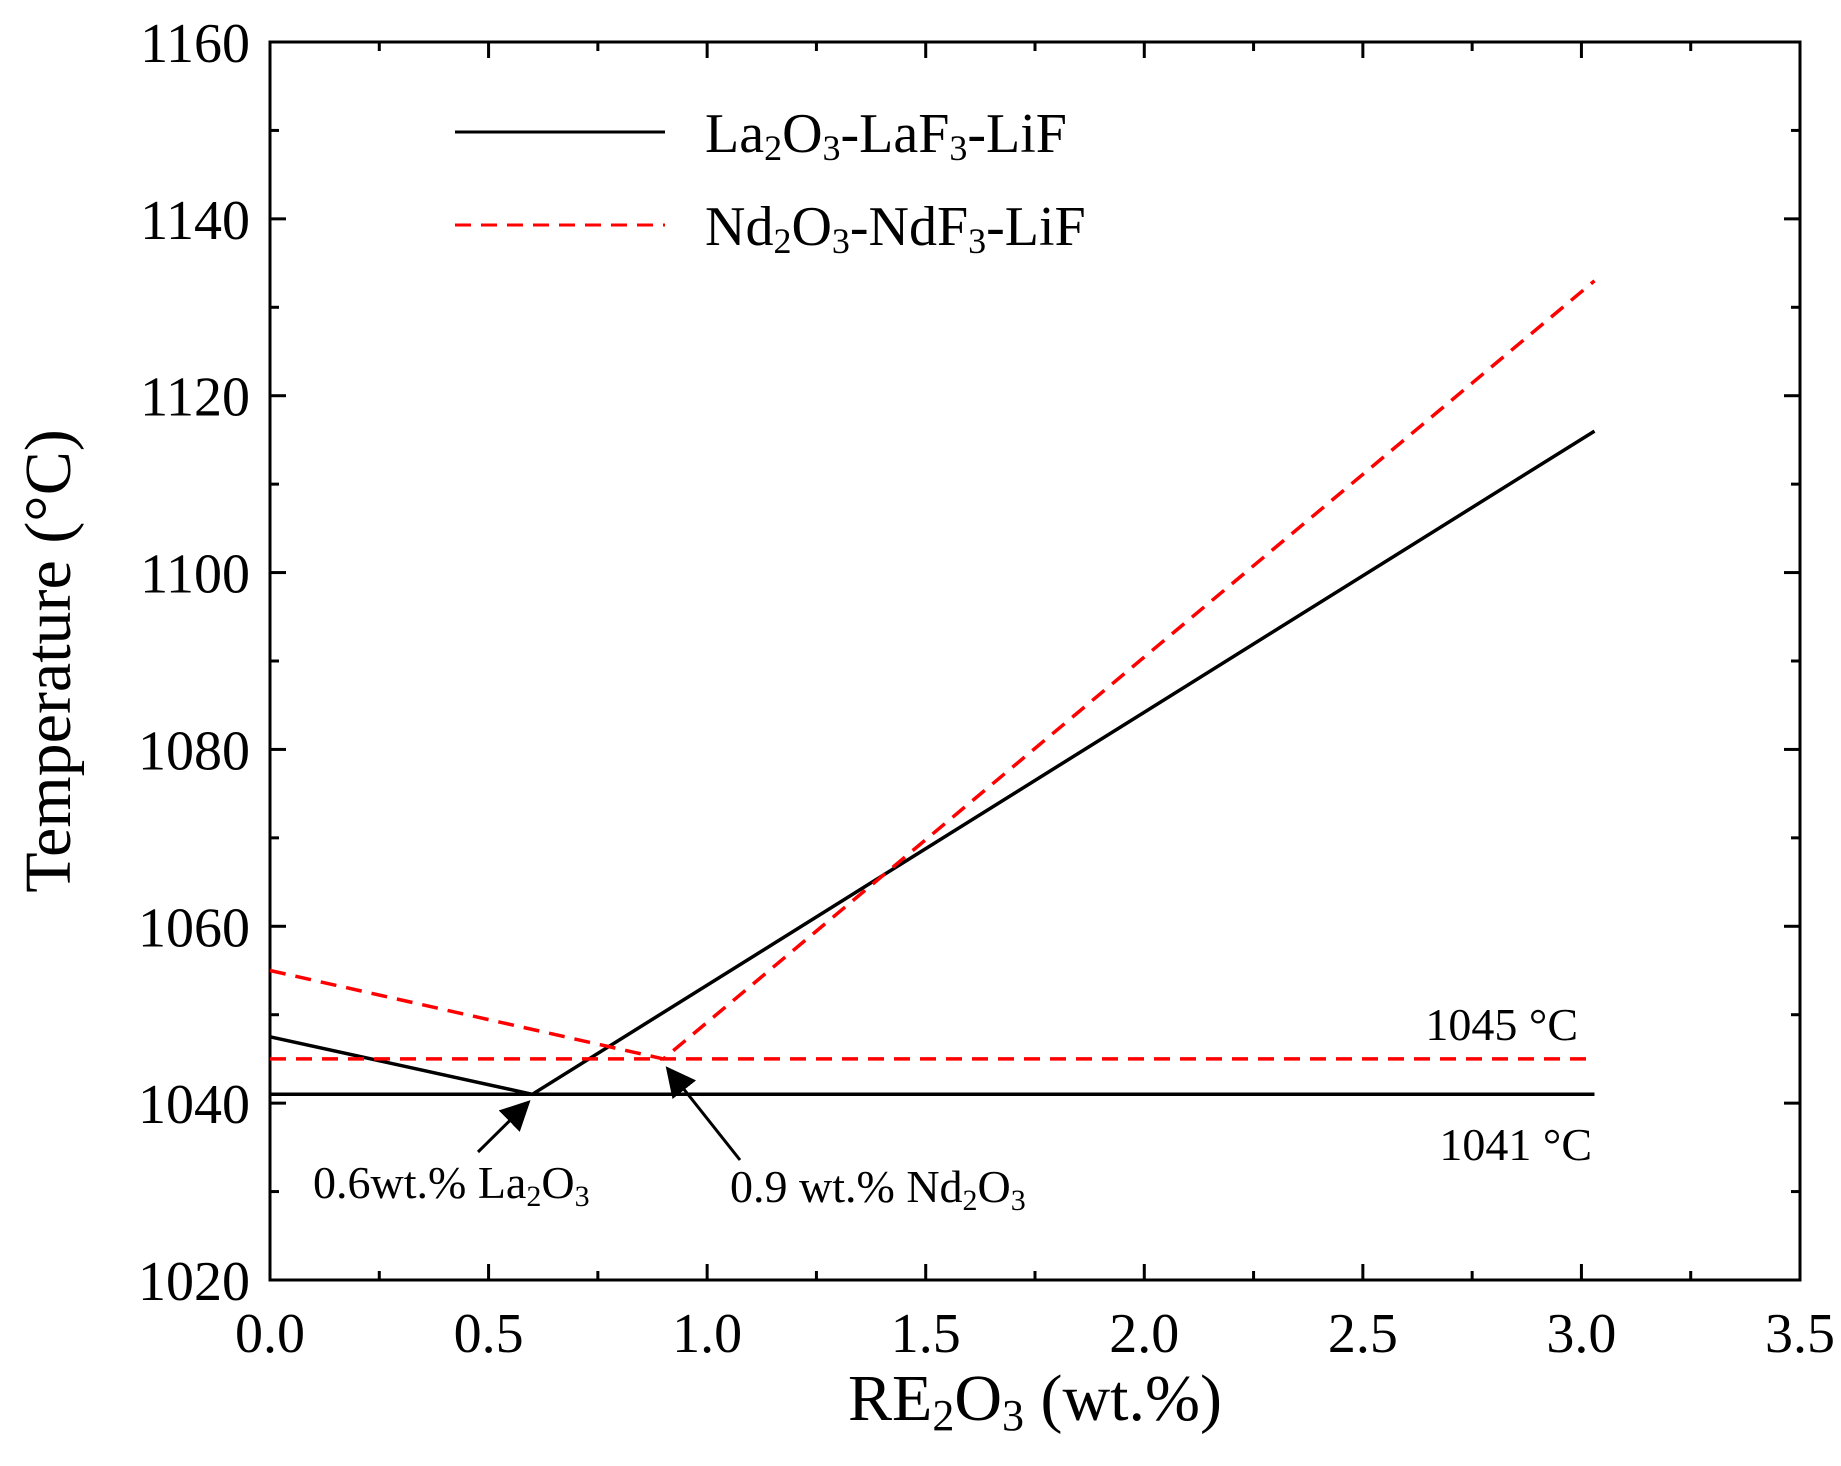 The width and height of the screenshot is (1841, 1466). I want to click on legend-label-nd: Nd2O3-NdF3-LiF, so click(895, 228).